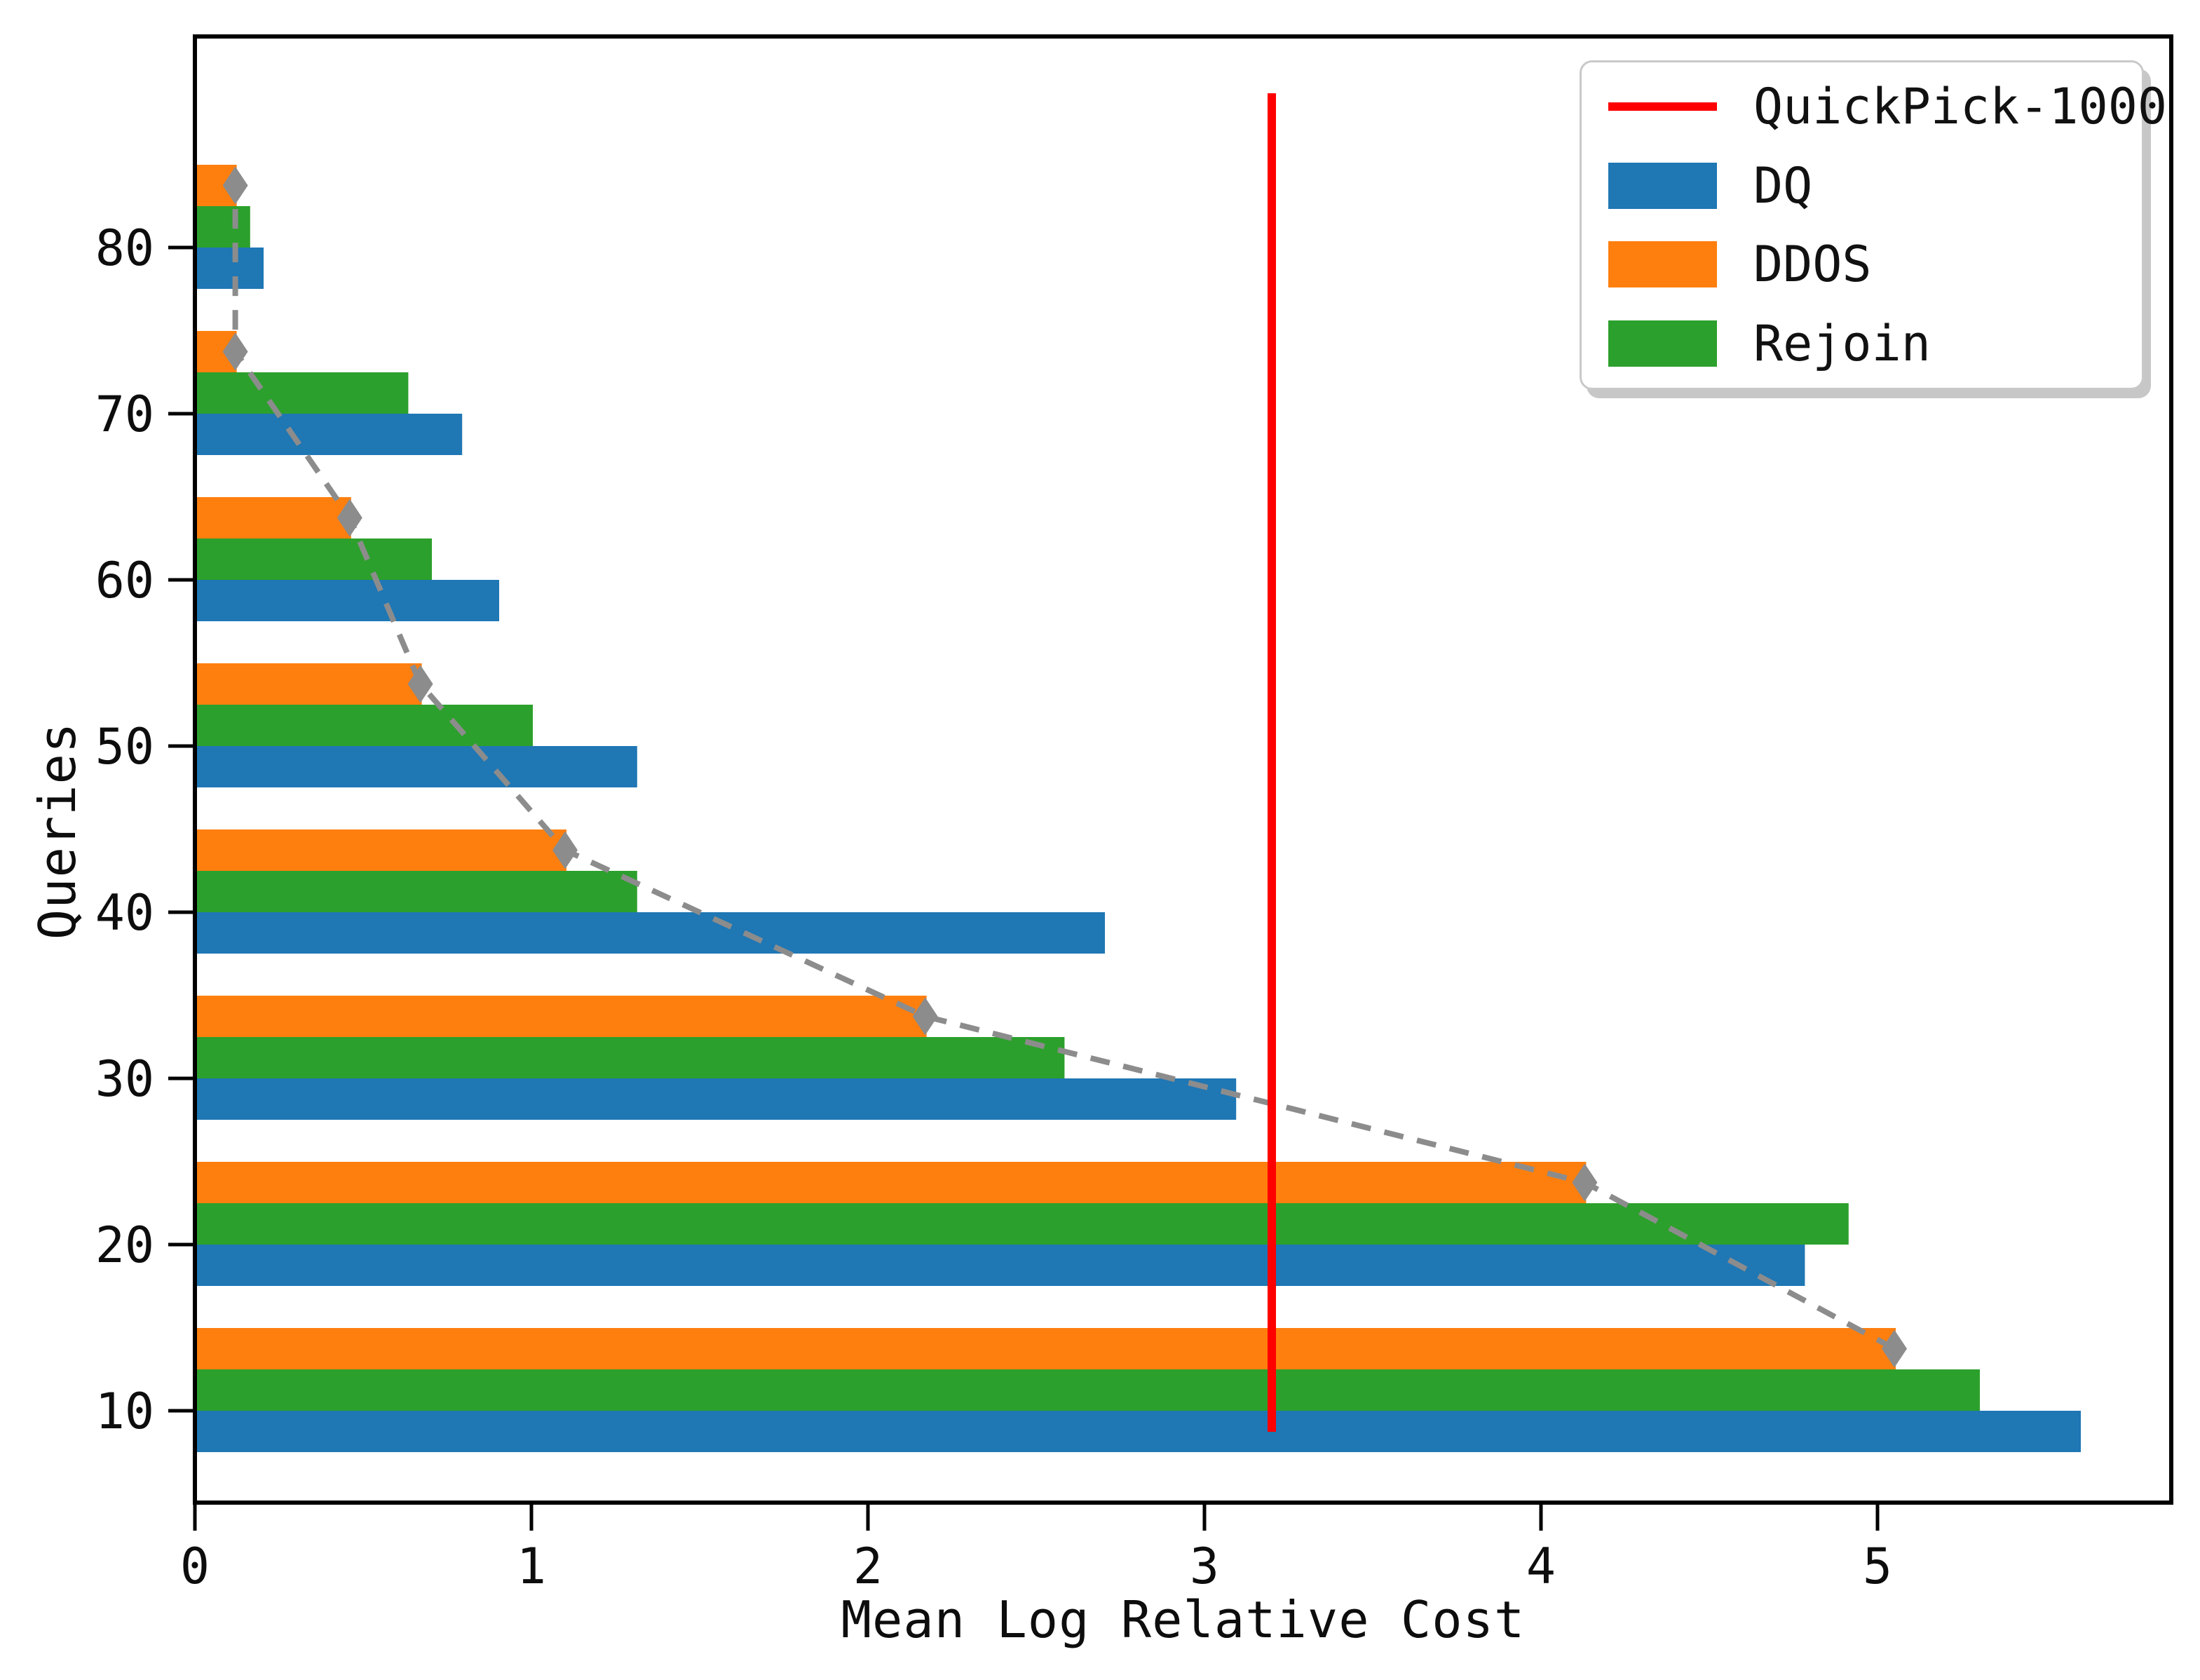 The height and width of the screenshot is (1680, 2200). Describe the element at coordinates (561, 1016) in the screenshot. I see `bar-ddos-q30` at that location.